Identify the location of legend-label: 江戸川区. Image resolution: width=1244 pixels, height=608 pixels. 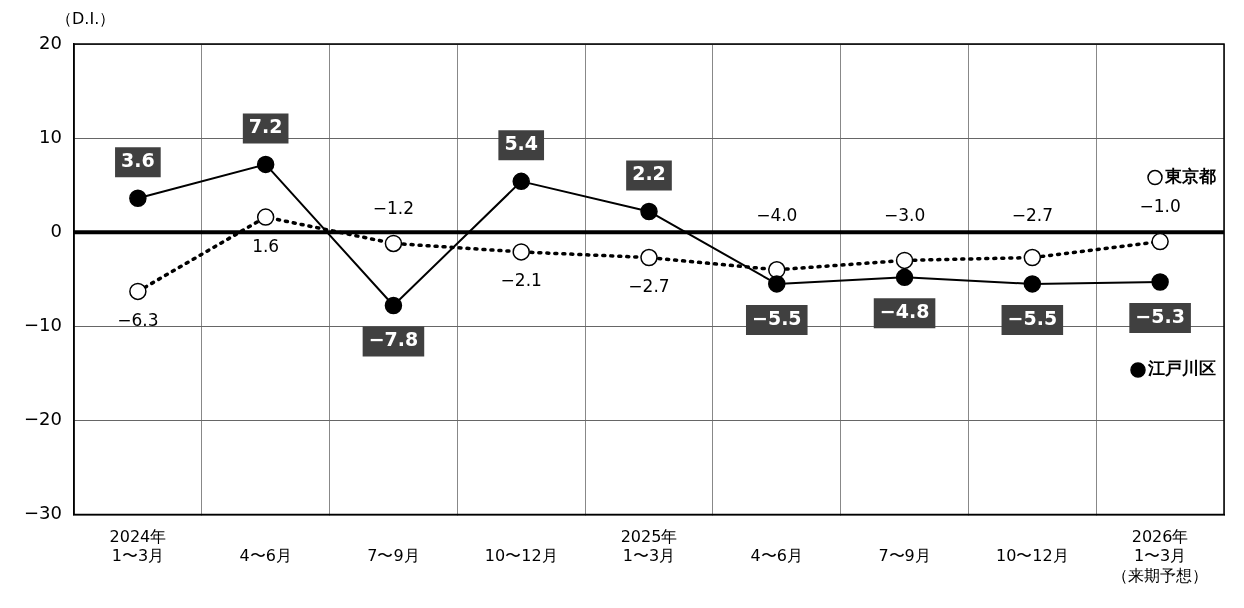
(1181, 368).